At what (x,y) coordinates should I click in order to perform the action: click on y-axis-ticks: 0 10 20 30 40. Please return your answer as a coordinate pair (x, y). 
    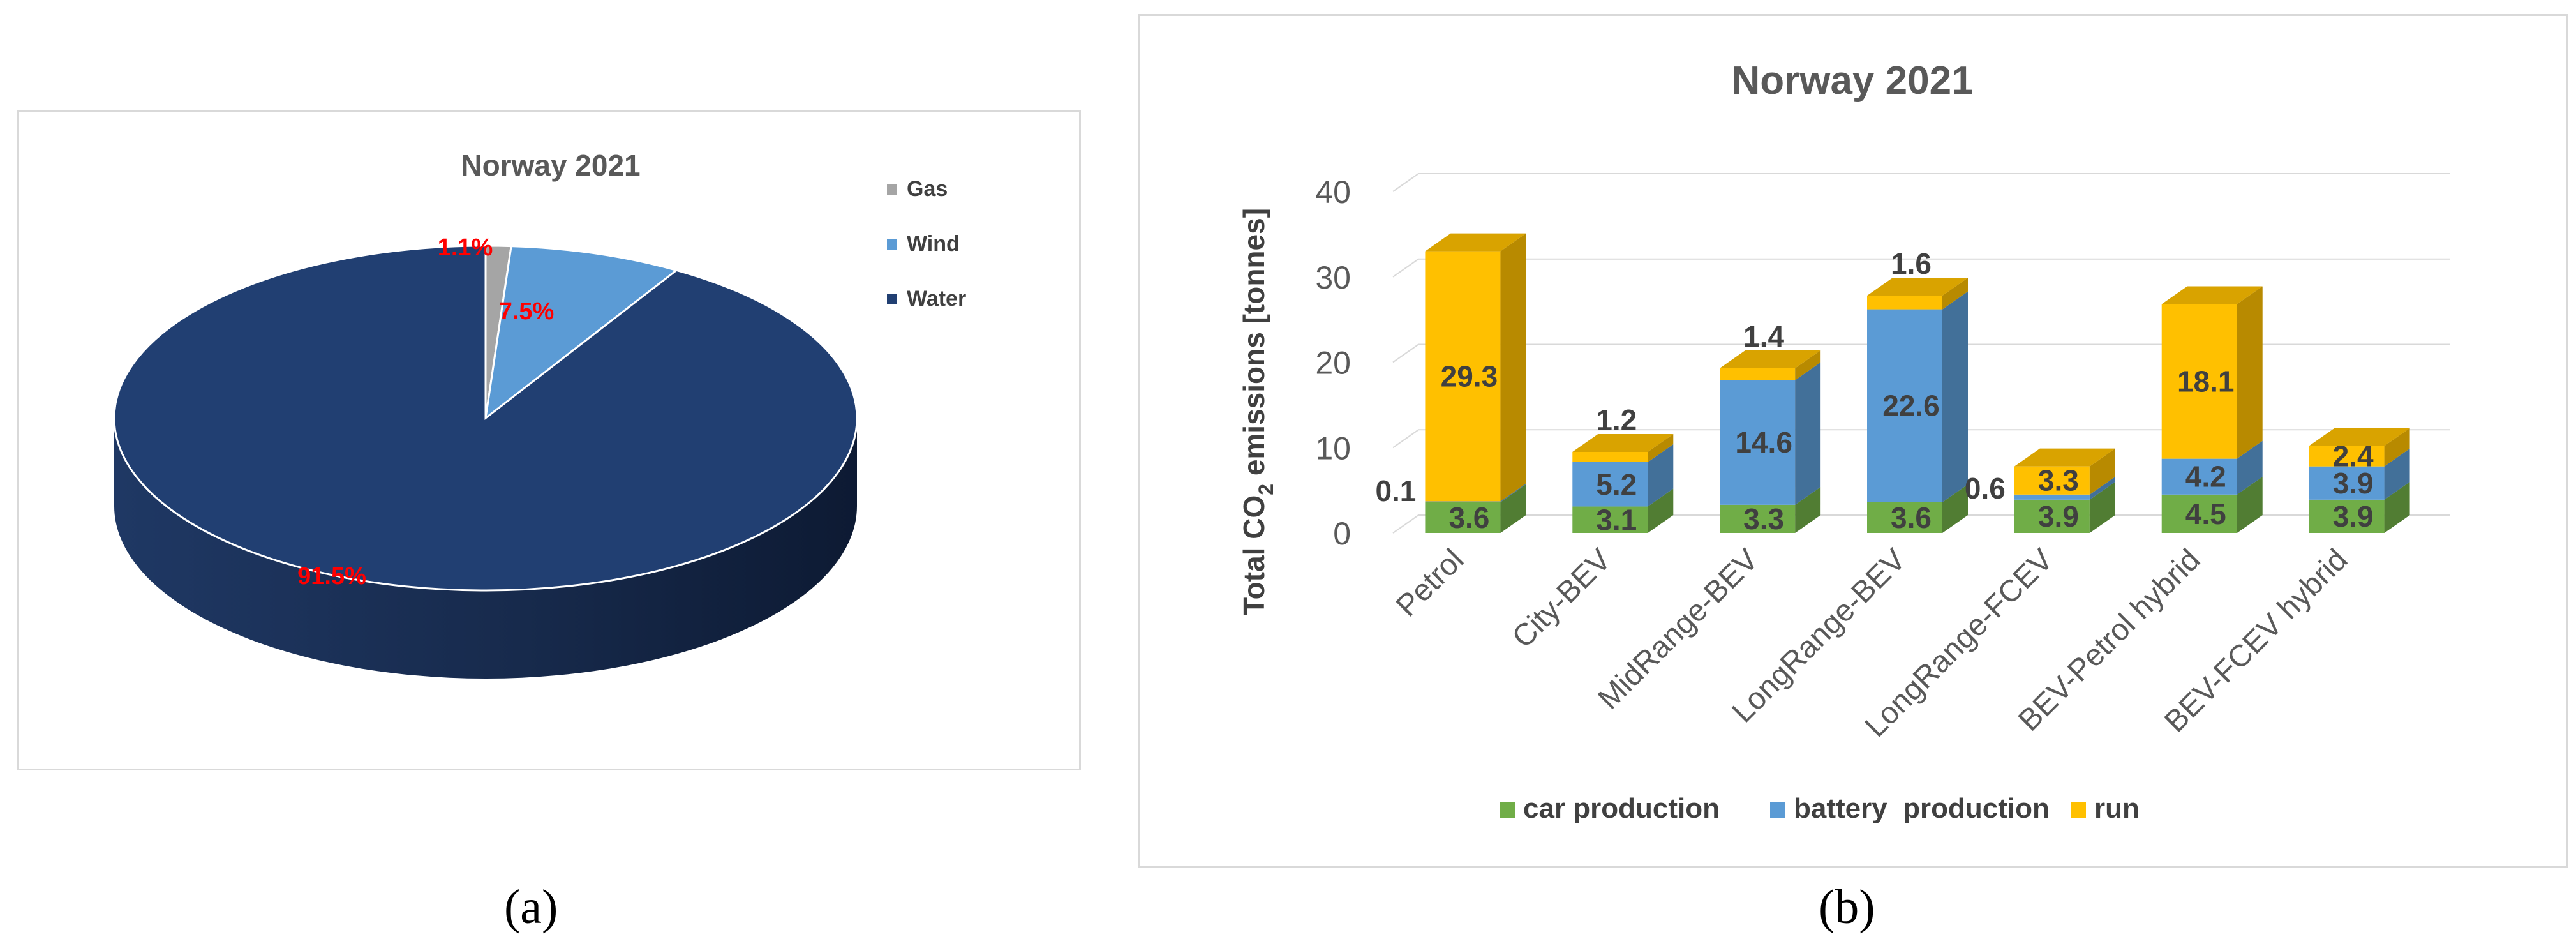
    Looking at the image, I should click on (1333, 363).